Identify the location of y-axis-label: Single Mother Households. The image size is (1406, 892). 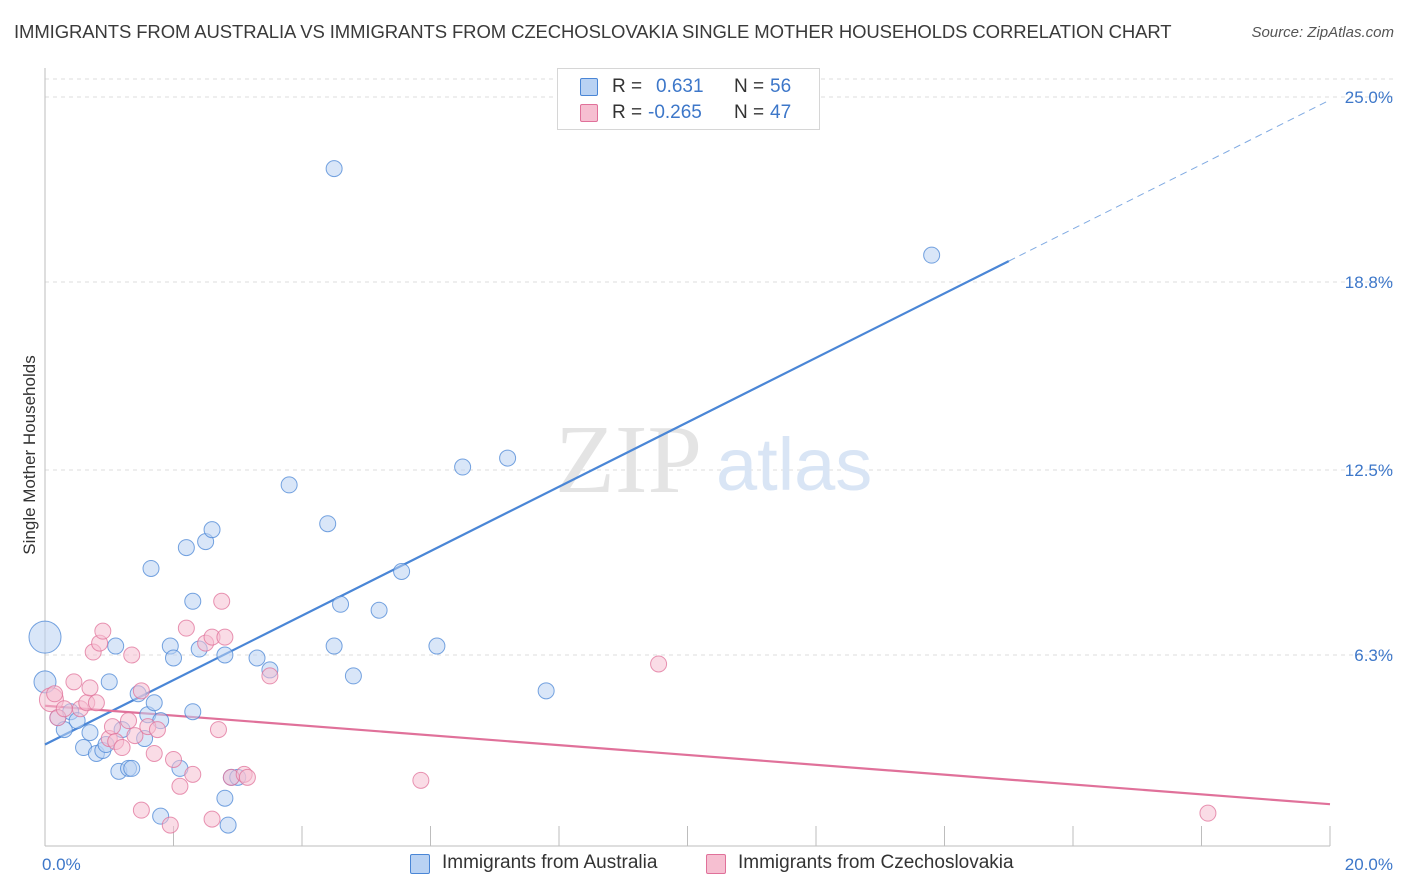
(29, 454).